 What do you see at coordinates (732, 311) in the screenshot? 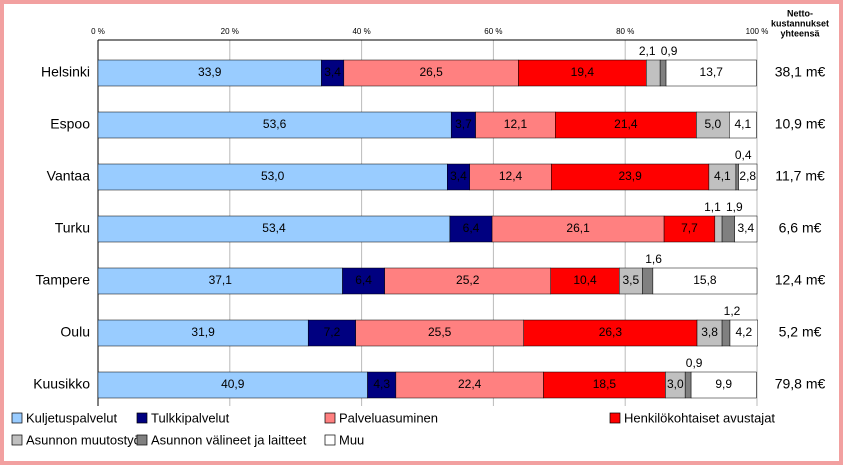
I see `value-label: 1,2` at bounding box center [732, 311].